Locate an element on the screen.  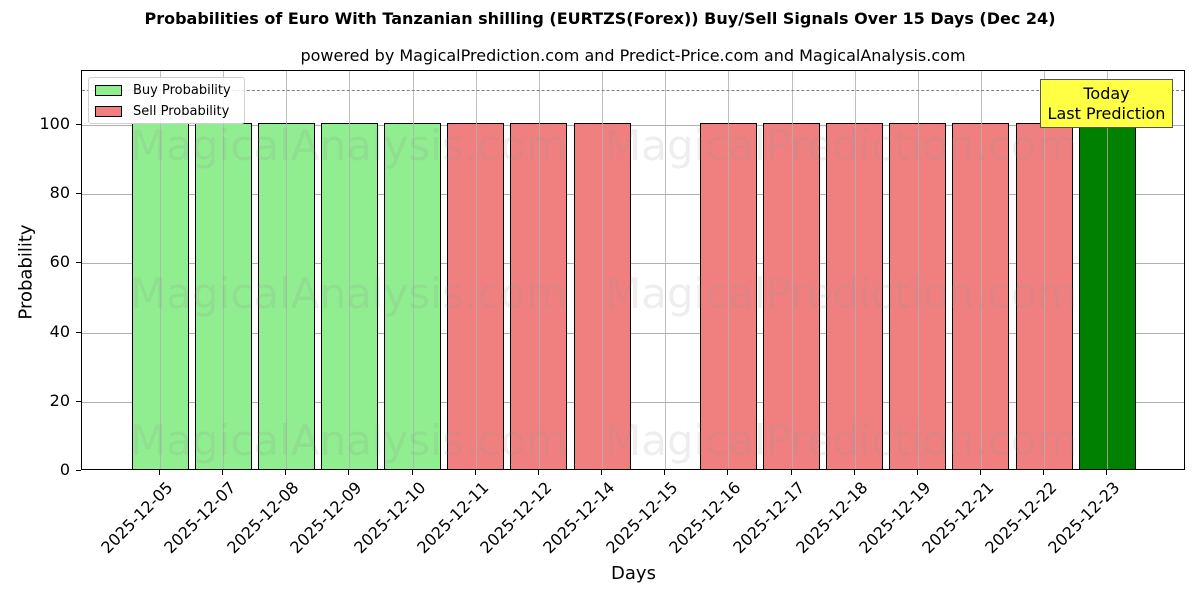
legend-item-sell: Sell Probability is located at coordinates (162, 111).